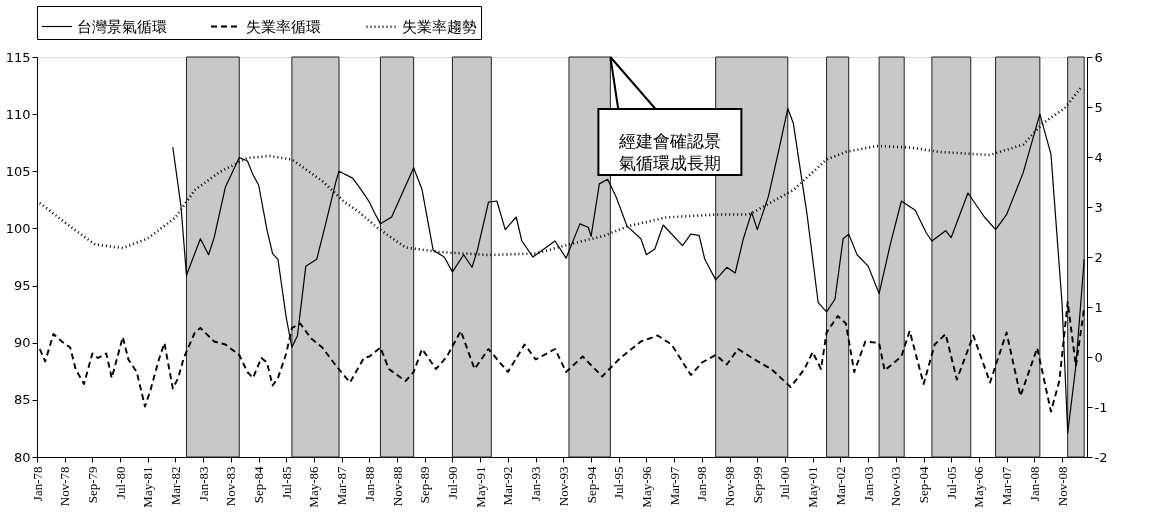 This screenshot has width=1161, height=528. What do you see at coordinates (924, 485) in the screenshot?
I see `x-tick-label: Sep-04` at bounding box center [924, 485].